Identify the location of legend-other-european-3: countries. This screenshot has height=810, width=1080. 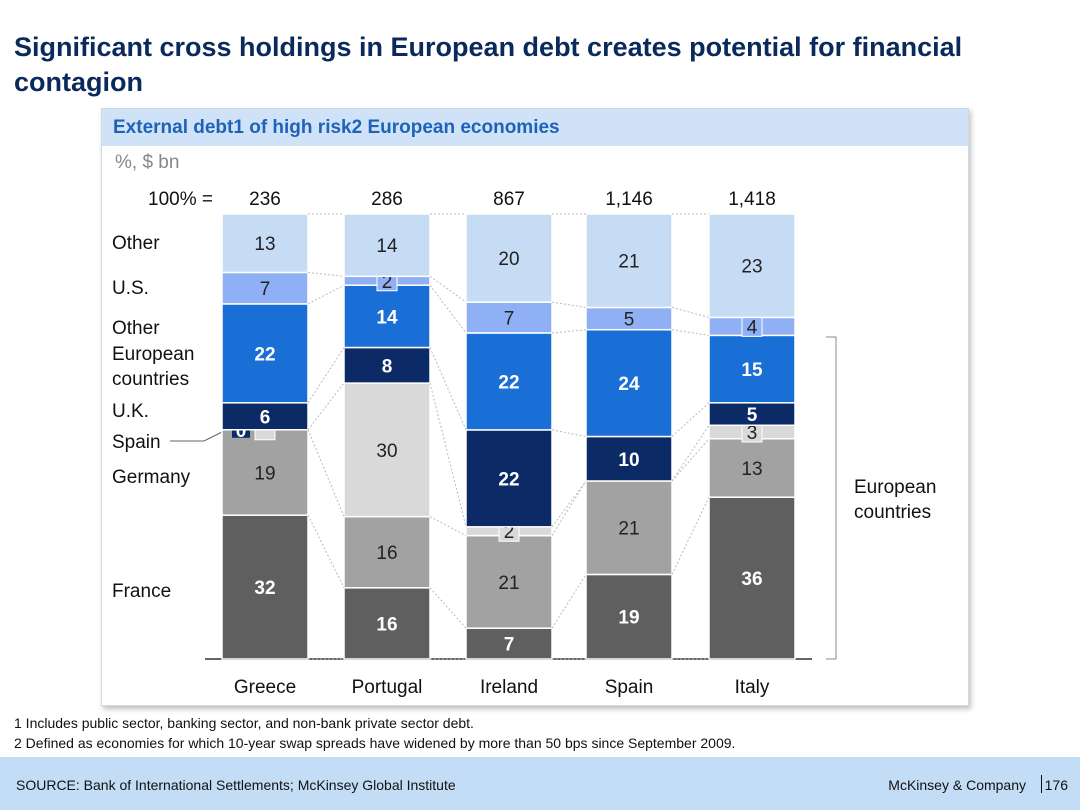
(150, 379).